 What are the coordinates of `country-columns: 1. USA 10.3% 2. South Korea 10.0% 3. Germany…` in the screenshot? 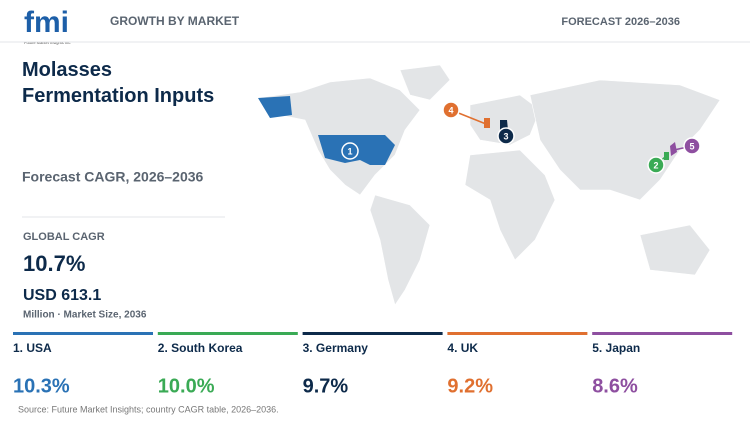 It's located at (373, 364).